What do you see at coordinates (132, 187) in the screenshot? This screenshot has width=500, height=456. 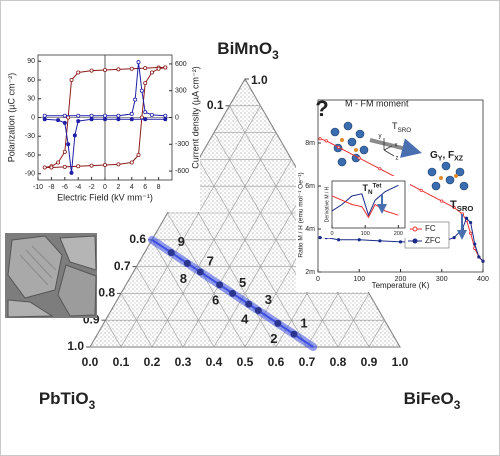 I see `x-tick-label: 4` at bounding box center [132, 187].